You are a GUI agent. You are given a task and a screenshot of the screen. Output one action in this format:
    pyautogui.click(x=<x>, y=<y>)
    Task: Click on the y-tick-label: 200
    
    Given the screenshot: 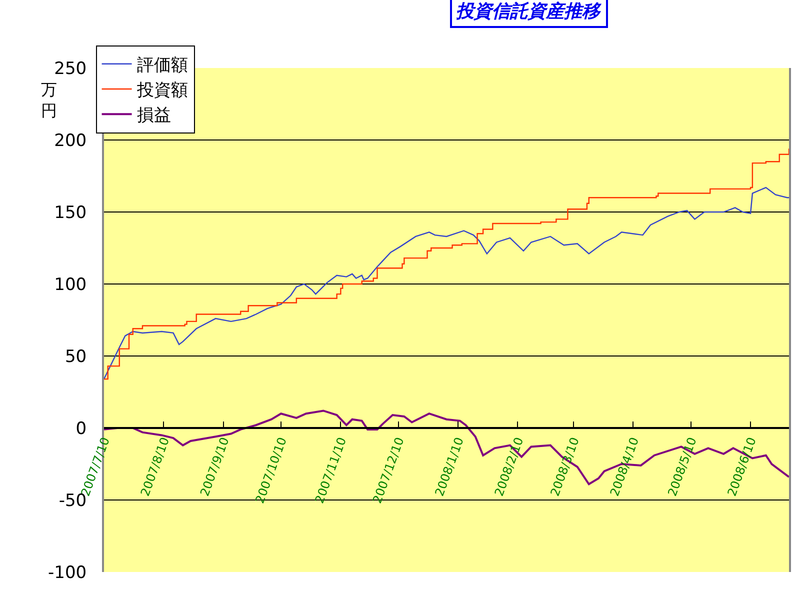 What is the action you would take?
    pyautogui.click(x=70, y=140)
    